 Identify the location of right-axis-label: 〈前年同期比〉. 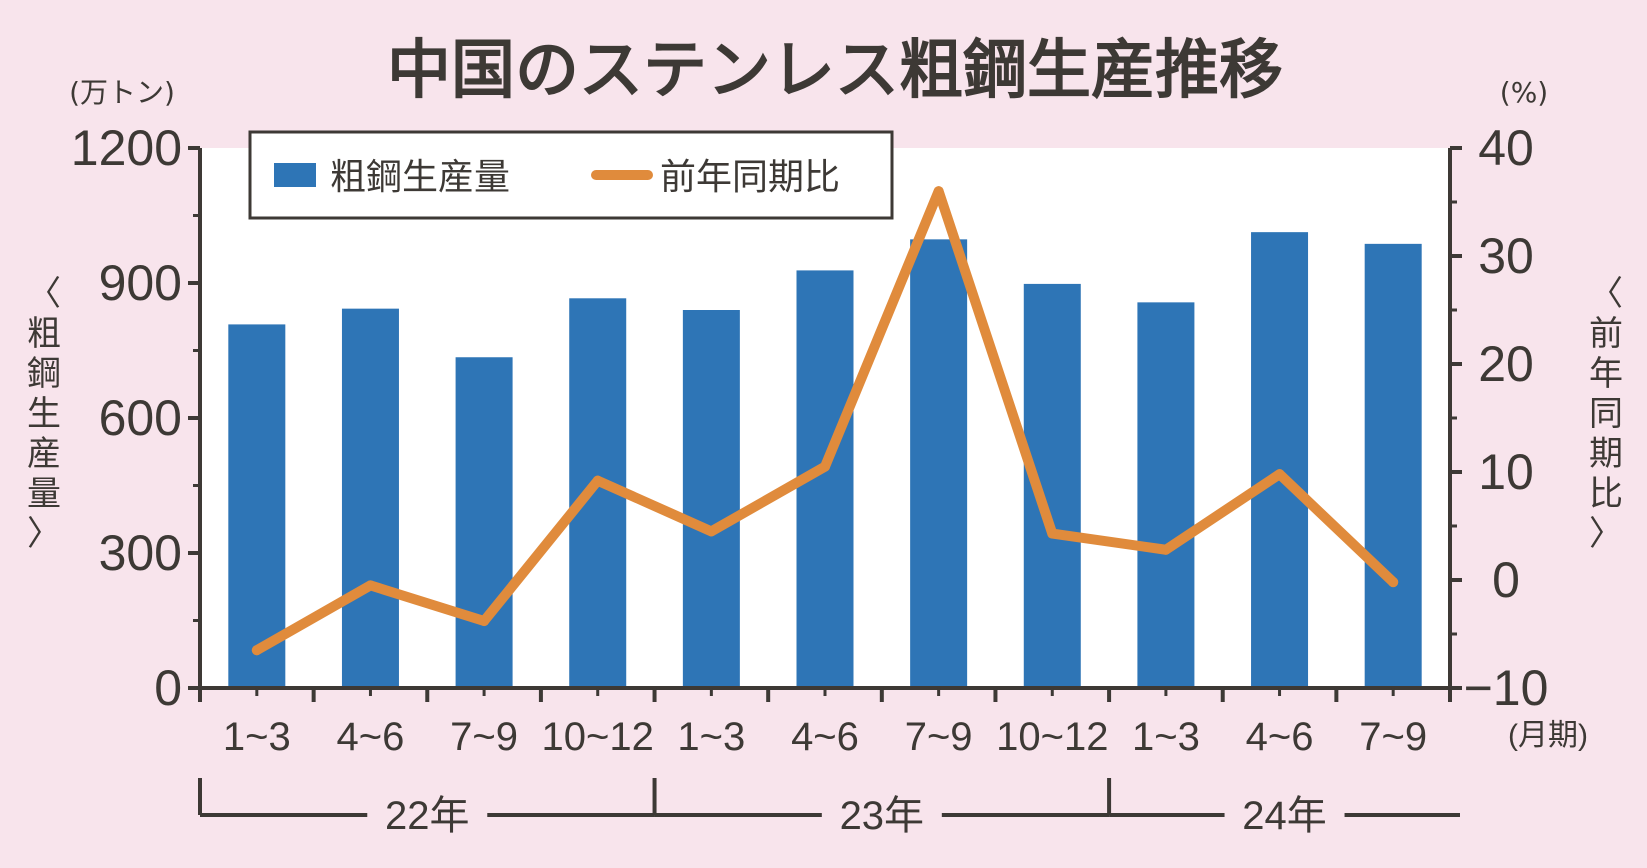
(1606, 414).